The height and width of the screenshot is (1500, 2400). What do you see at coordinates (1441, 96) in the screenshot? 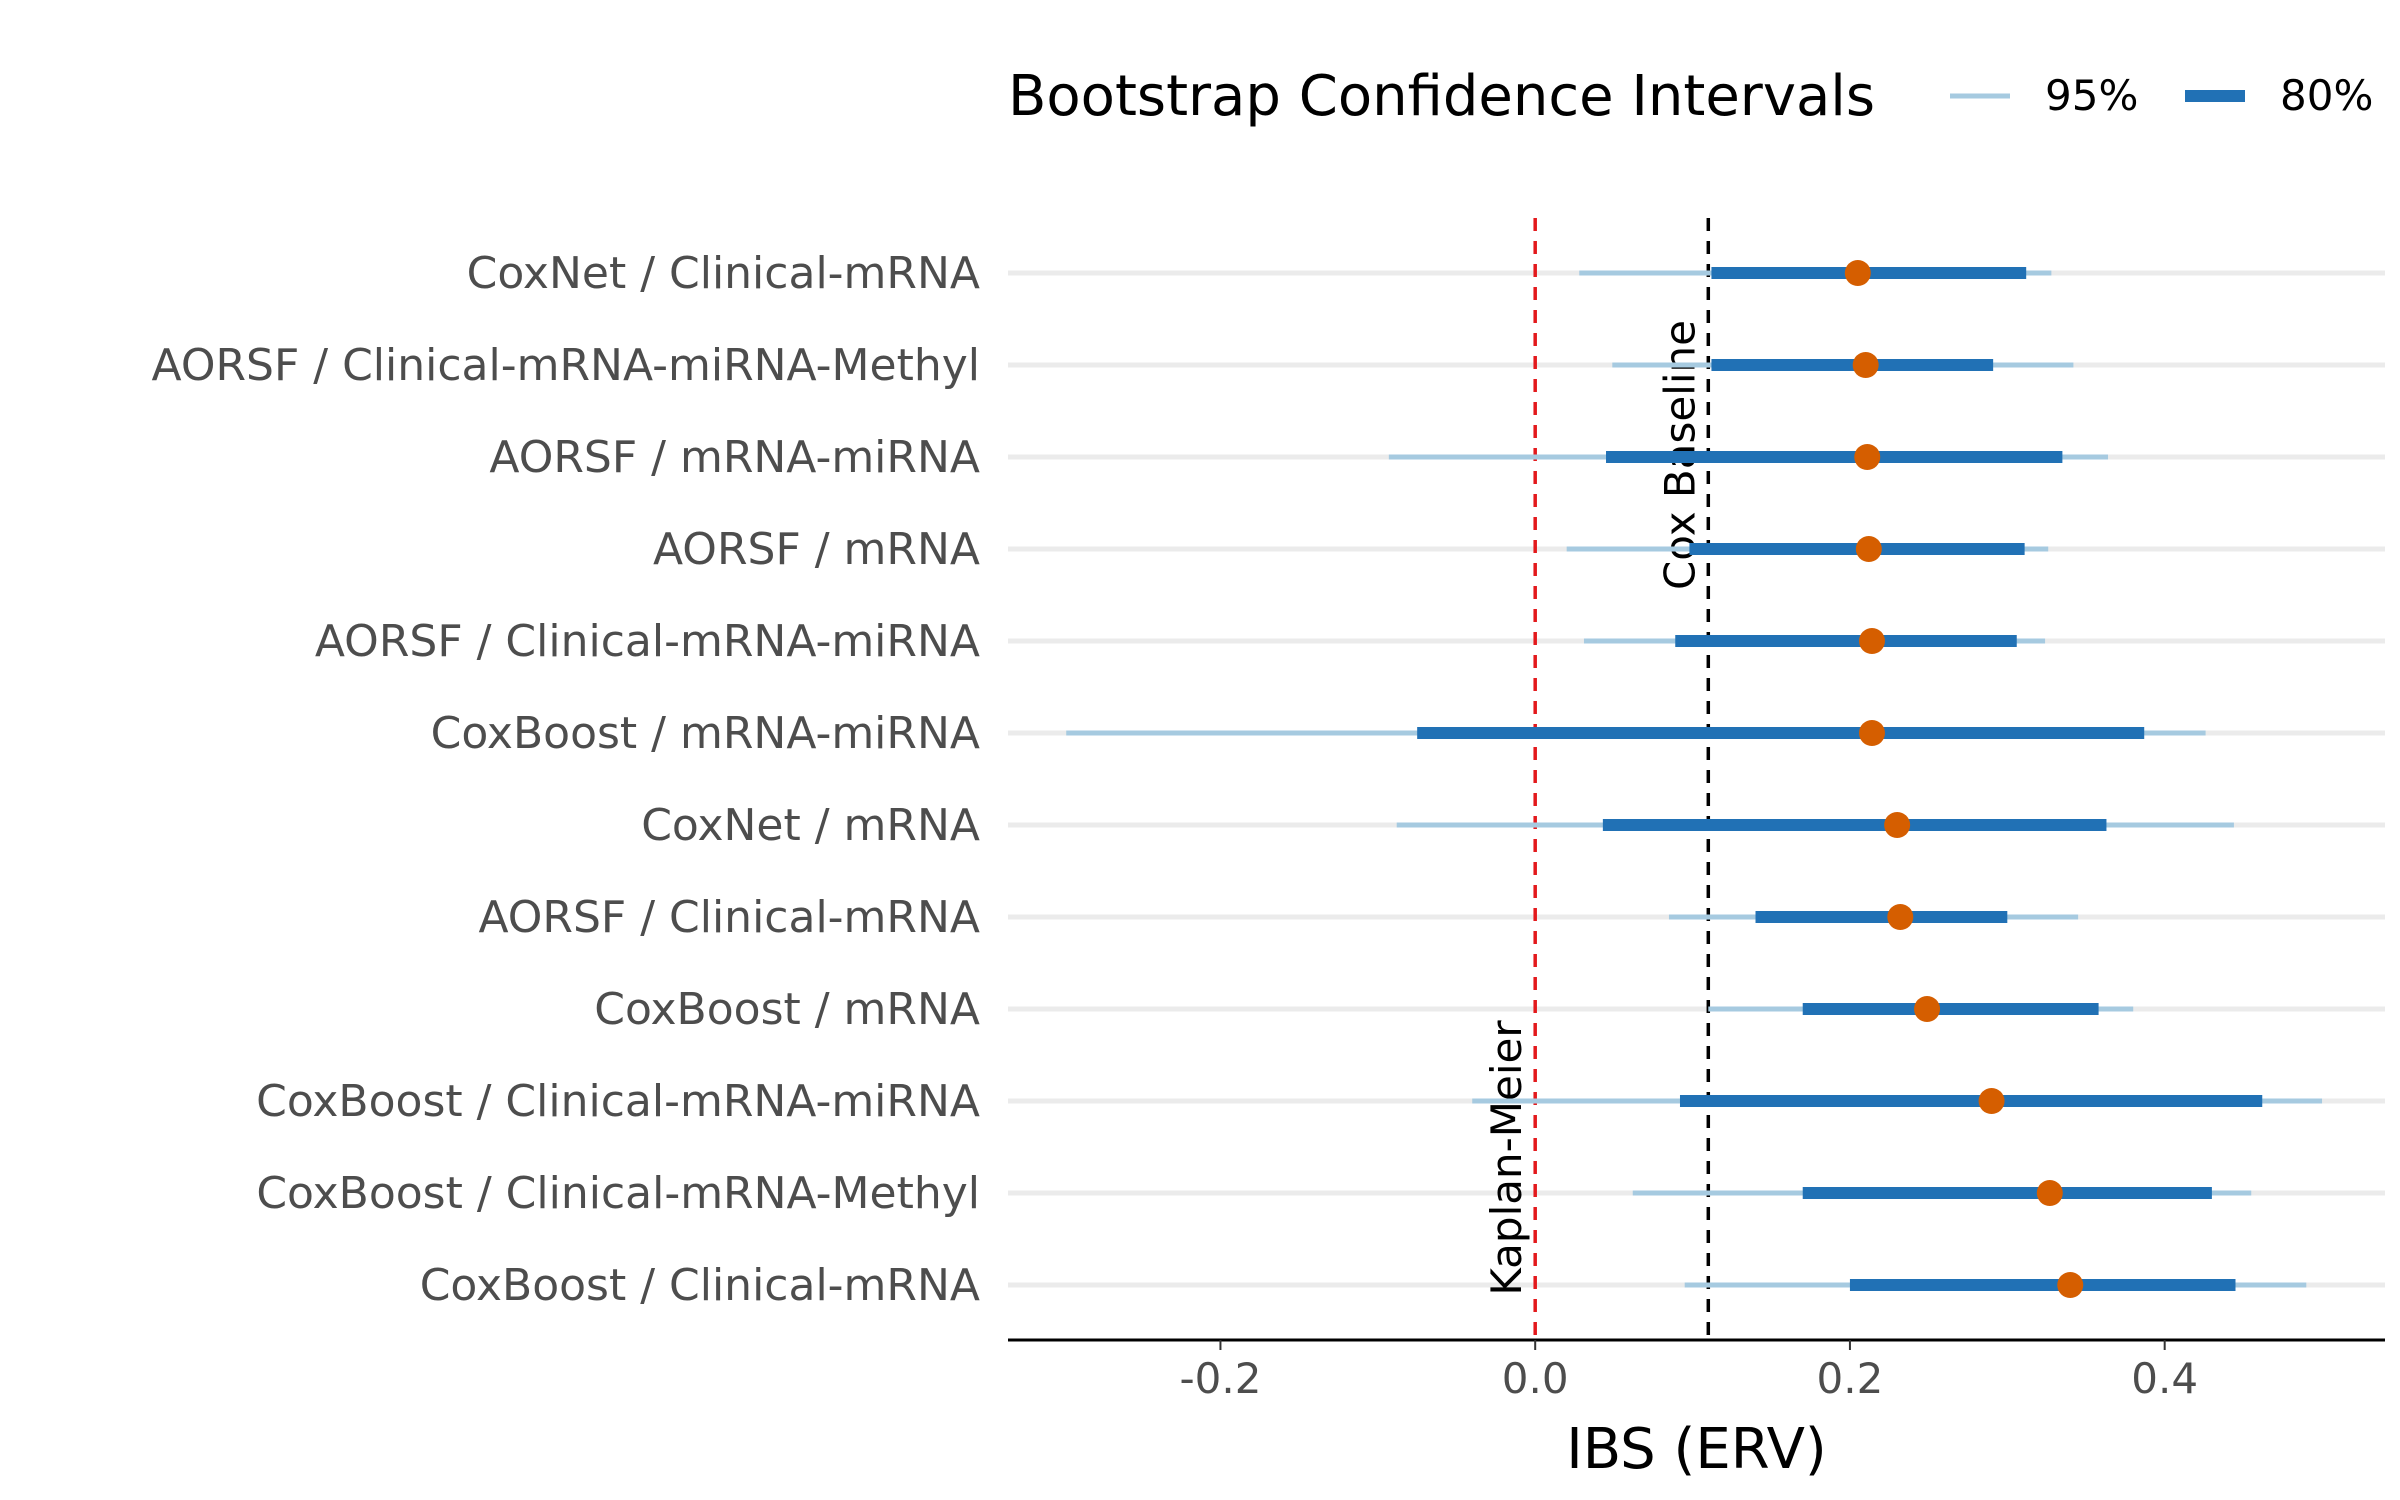
I see `legend-title: Bootstrap Confidence Intervals` at bounding box center [1441, 96].